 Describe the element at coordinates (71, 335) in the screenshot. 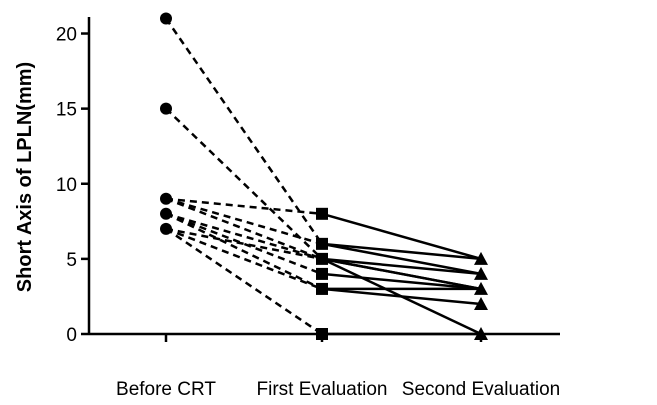

I see `y-tick-label: 0` at that location.